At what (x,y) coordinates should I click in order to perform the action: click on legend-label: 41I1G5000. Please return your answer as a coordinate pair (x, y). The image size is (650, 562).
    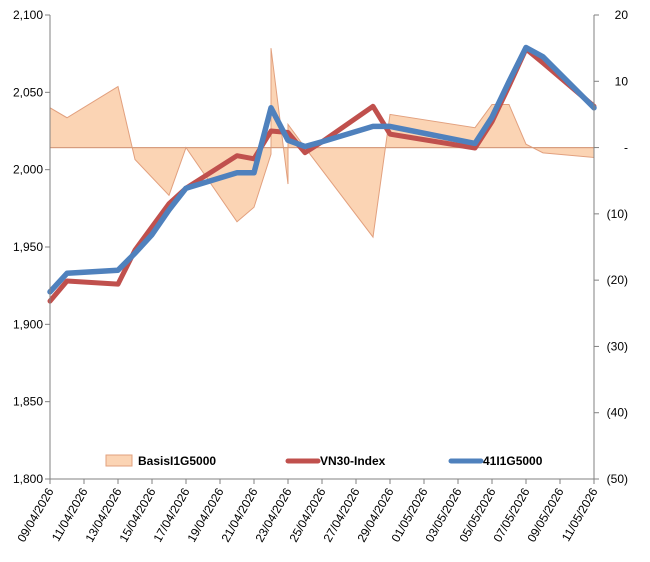
    Looking at the image, I should click on (513, 461).